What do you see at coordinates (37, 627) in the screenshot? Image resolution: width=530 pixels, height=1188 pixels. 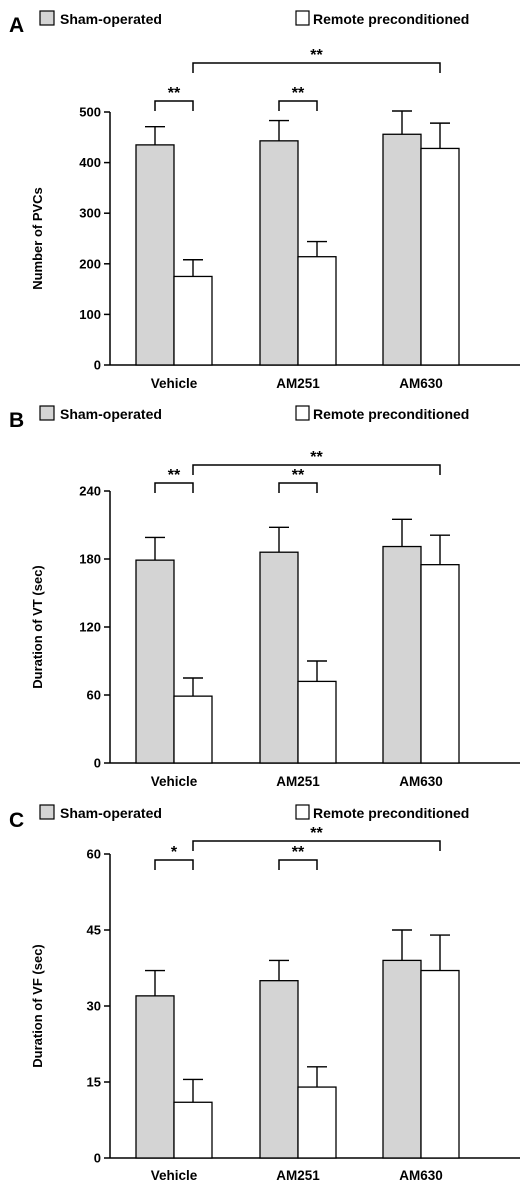 I see `y-axis-label: Duration of VT (sec)` at bounding box center [37, 627].